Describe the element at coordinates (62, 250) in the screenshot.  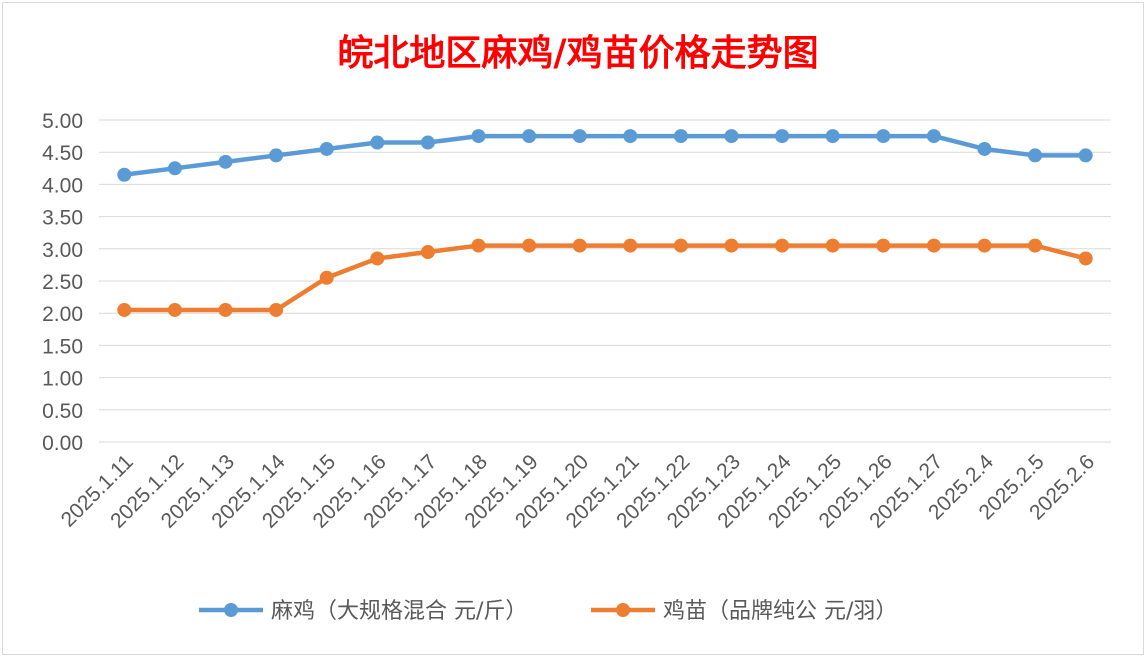
I see `y-tick-label: 3.00` at that location.